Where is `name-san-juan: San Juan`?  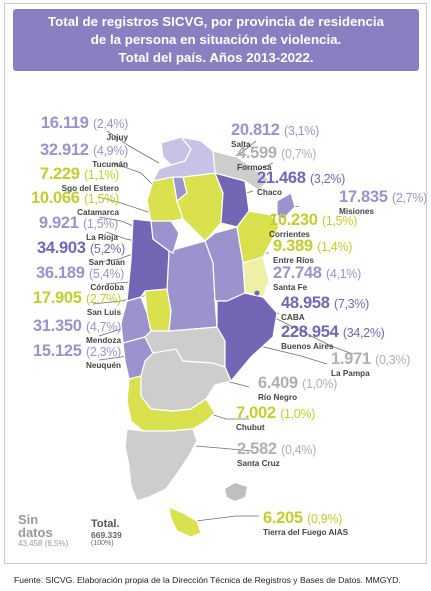 name-san-juan: San Juan is located at coordinates (106, 262).